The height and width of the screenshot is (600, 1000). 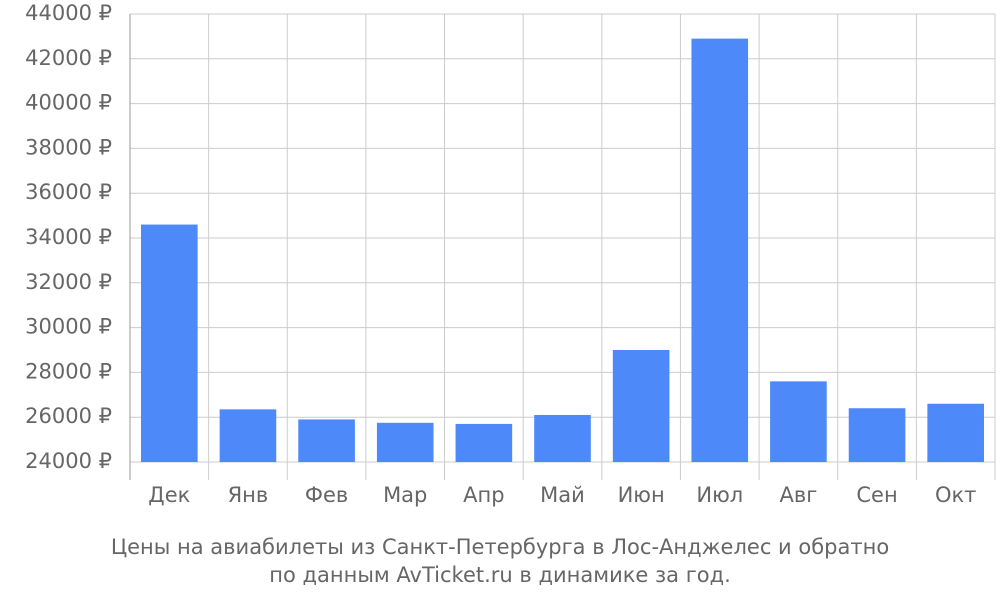 I want to click on y-tick-label: 38000 ₽, so click(x=68, y=147).